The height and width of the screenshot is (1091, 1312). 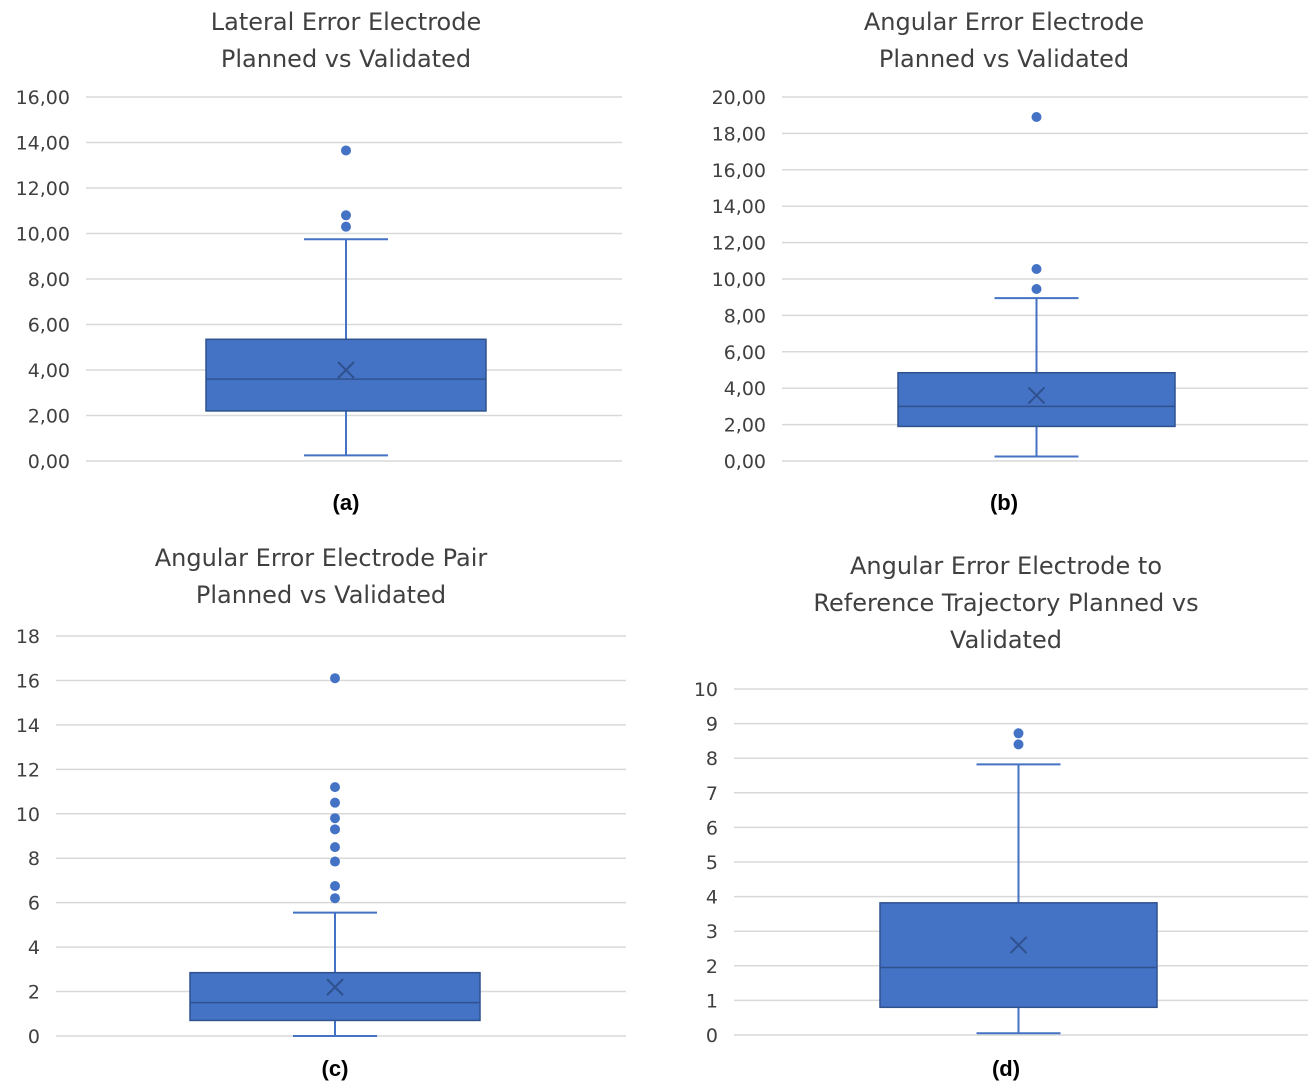 What do you see at coordinates (1006, 566) in the screenshot?
I see `chart-title-line: Angular Error Electrode to` at bounding box center [1006, 566].